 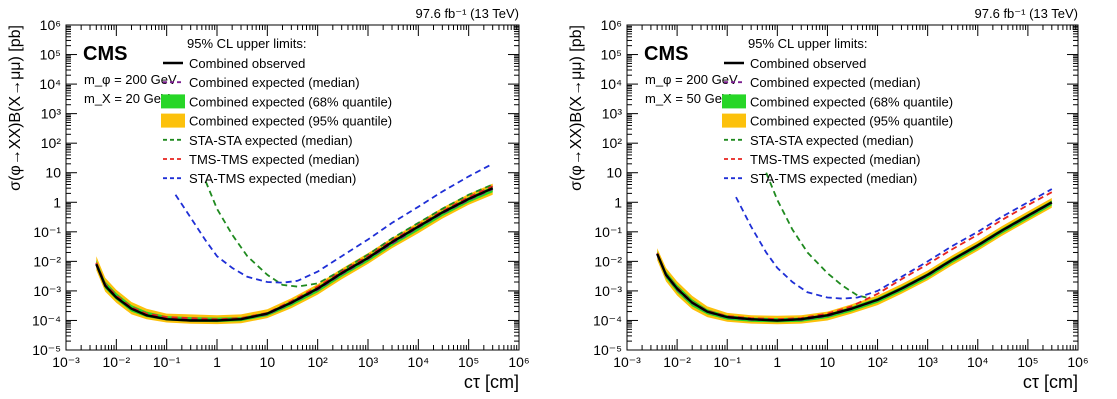 I want to click on y-tick-label: 10⁻⁵, so click(x=46, y=350).